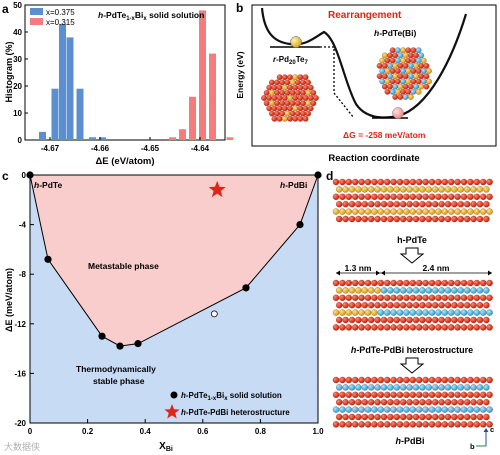  I want to click on width-1-3nm-label: 1.3 nm, so click(358, 268).